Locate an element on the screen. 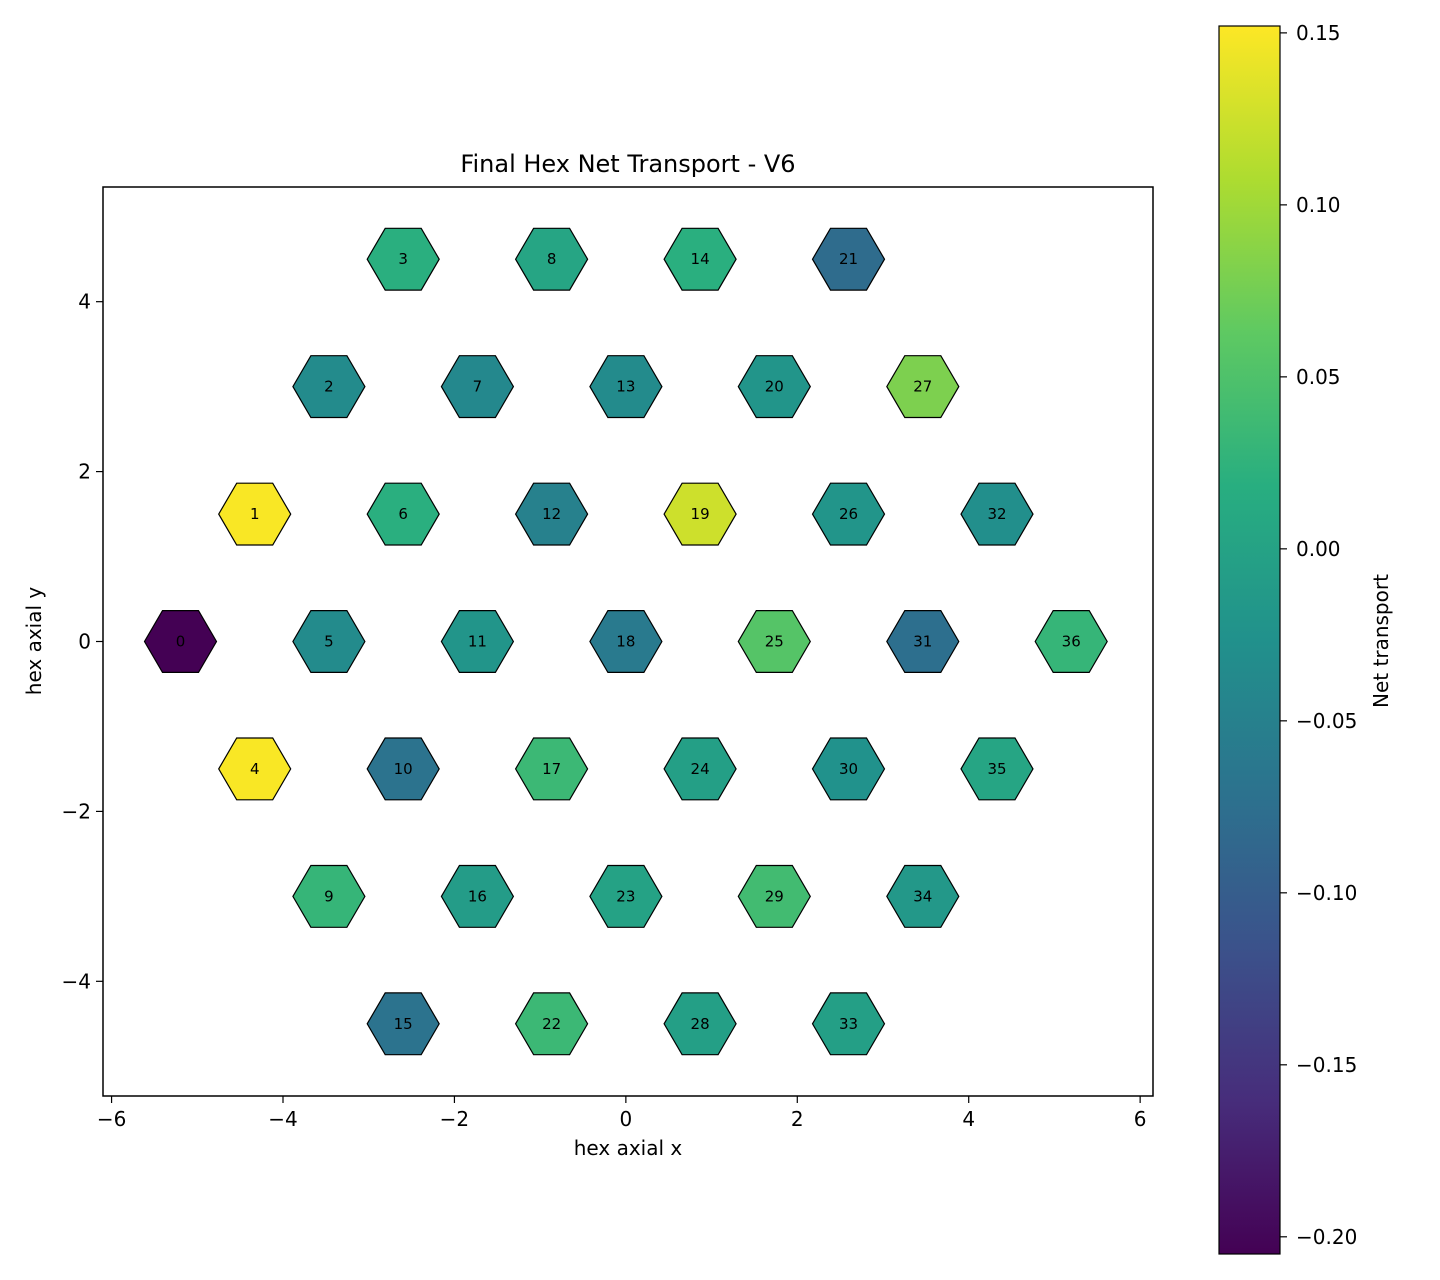  hex-id-label: 21 is located at coordinates (848, 259).